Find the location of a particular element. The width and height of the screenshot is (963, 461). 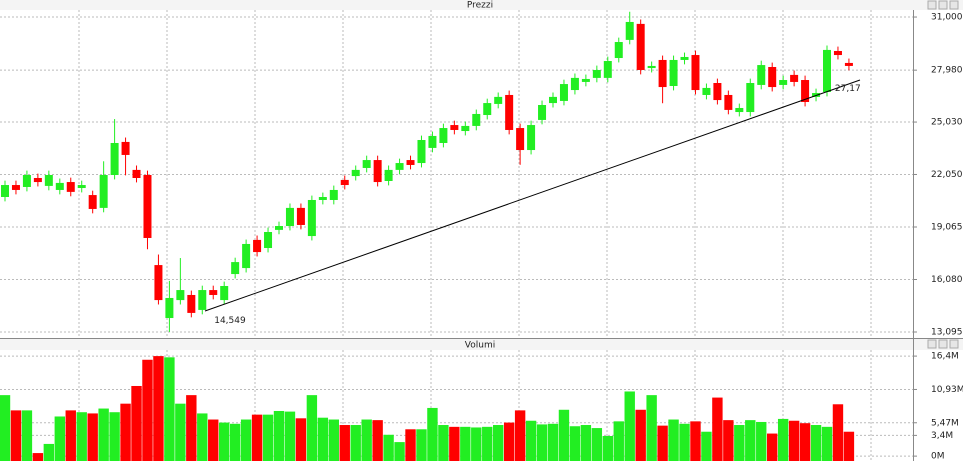

y-tick-label: 27,980 is located at coordinates (947, 71).